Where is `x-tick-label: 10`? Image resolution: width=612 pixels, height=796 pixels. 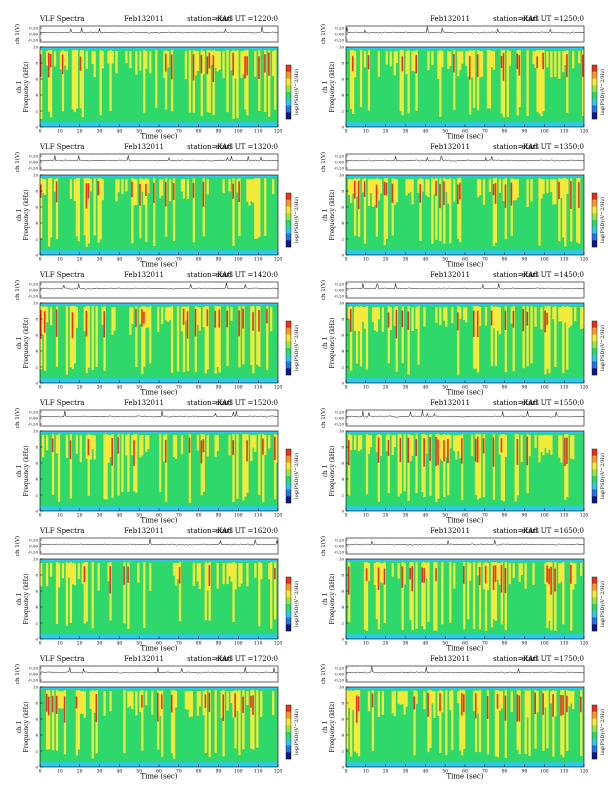 x-tick-label: 10 is located at coordinates (60, 388).